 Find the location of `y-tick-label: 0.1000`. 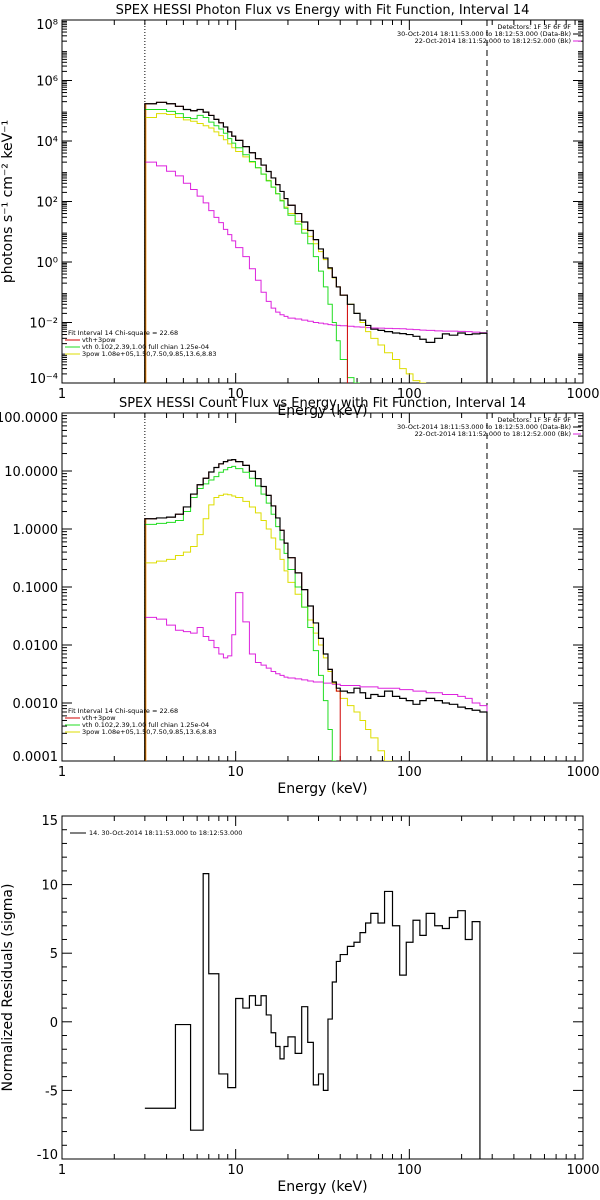

y-tick-label: 0.1000 is located at coordinates (36, 588).